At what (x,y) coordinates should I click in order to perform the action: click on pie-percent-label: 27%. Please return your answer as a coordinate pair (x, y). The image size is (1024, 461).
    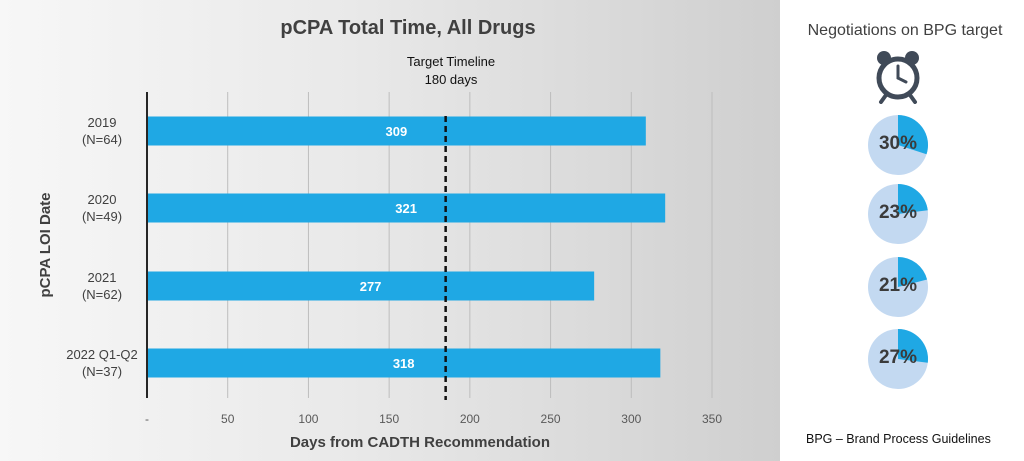
    Looking at the image, I should click on (898, 357).